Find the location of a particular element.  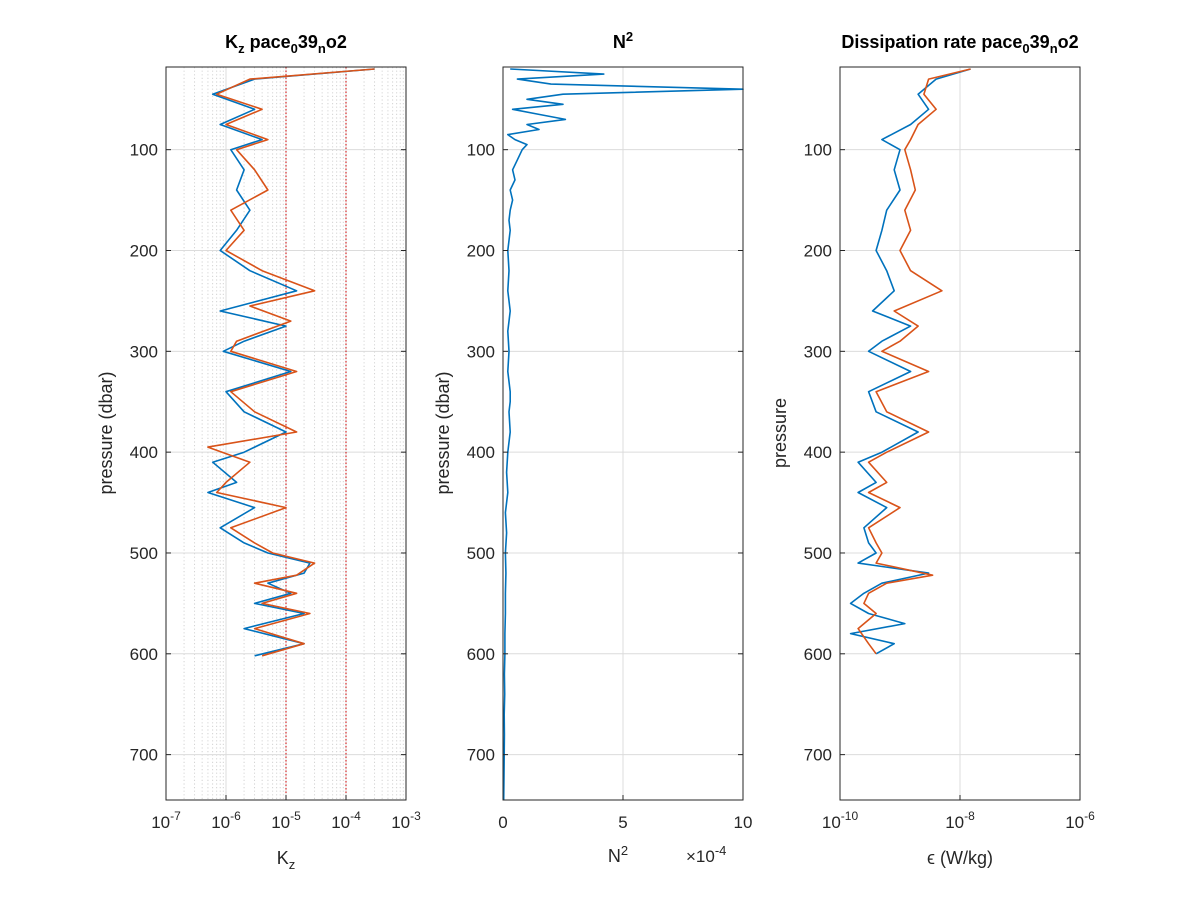

dissipation-series-lines is located at coordinates (910, 361).